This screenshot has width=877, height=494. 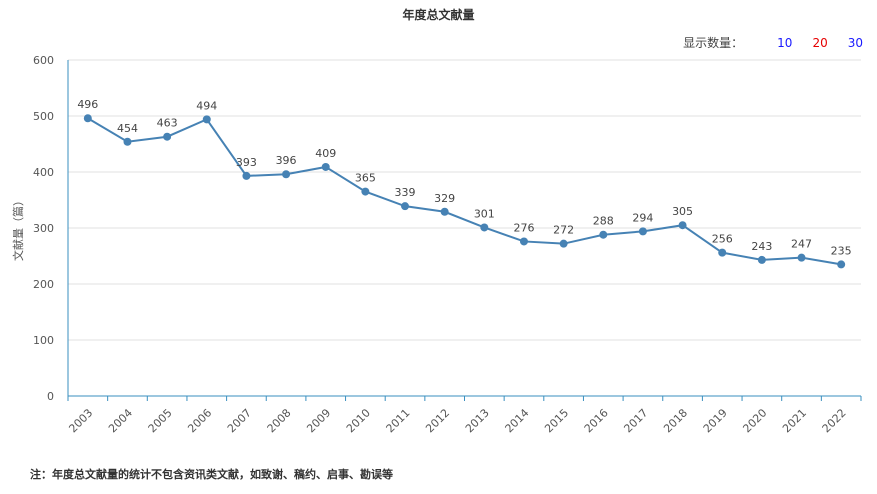 I want to click on y-tick-label: 0, so click(x=50, y=396).